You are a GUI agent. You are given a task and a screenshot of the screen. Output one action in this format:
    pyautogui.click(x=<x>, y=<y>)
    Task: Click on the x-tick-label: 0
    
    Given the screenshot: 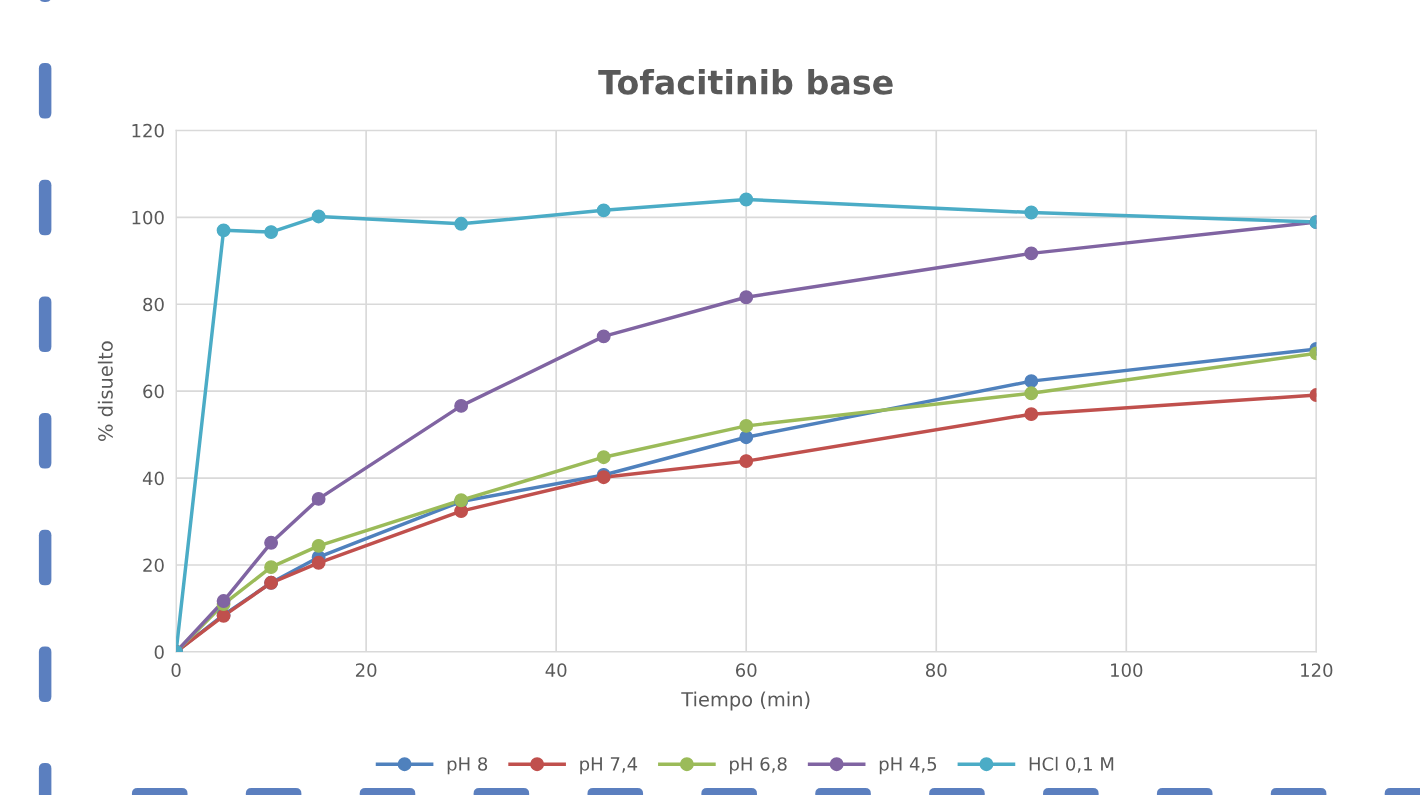 What is the action you would take?
    pyautogui.click(x=176, y=670)
    